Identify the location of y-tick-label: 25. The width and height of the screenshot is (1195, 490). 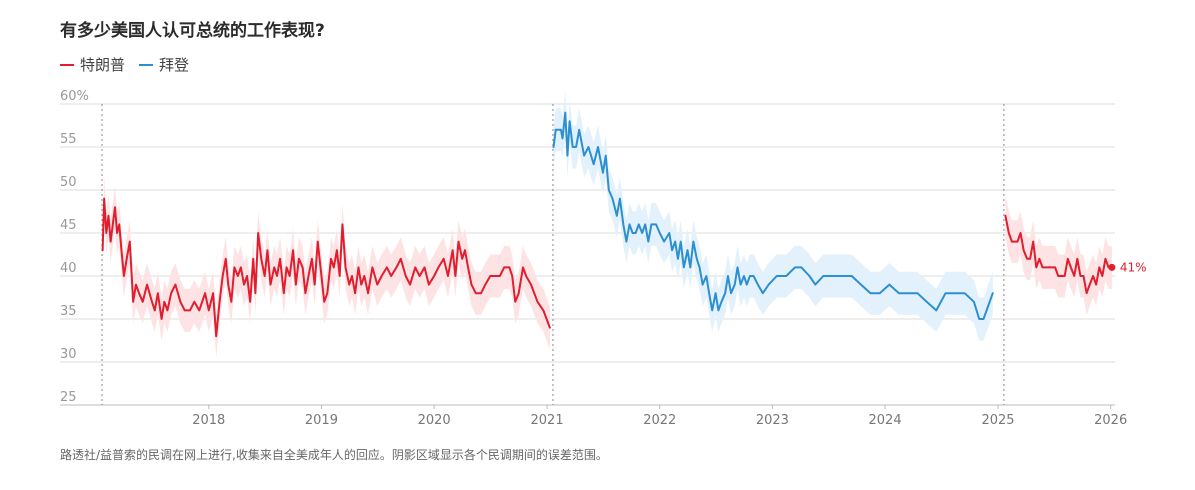
(68, 397).